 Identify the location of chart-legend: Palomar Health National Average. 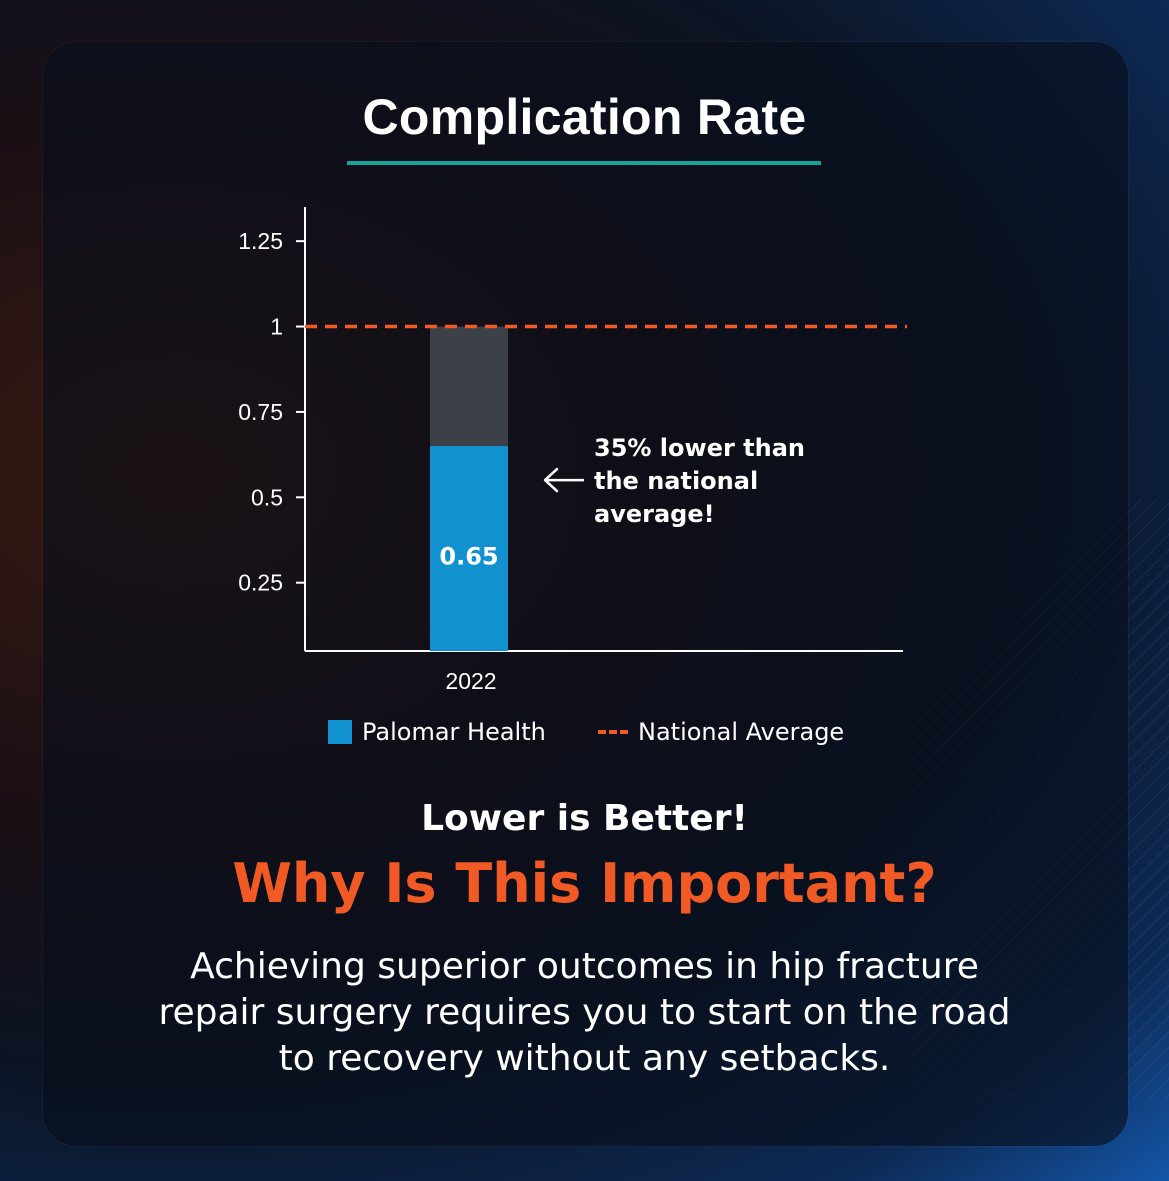
(584, 735).